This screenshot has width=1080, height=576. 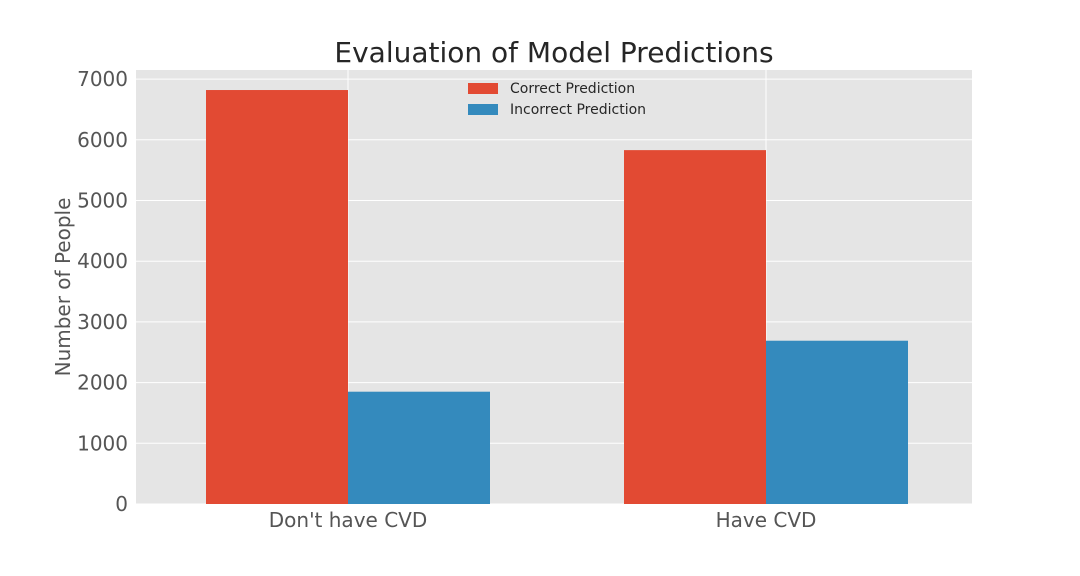 What do you see at coordinates (766, 520) in the screenshot?
I see `x-tick-label: Have CVD` at bounding box center [766, 520].